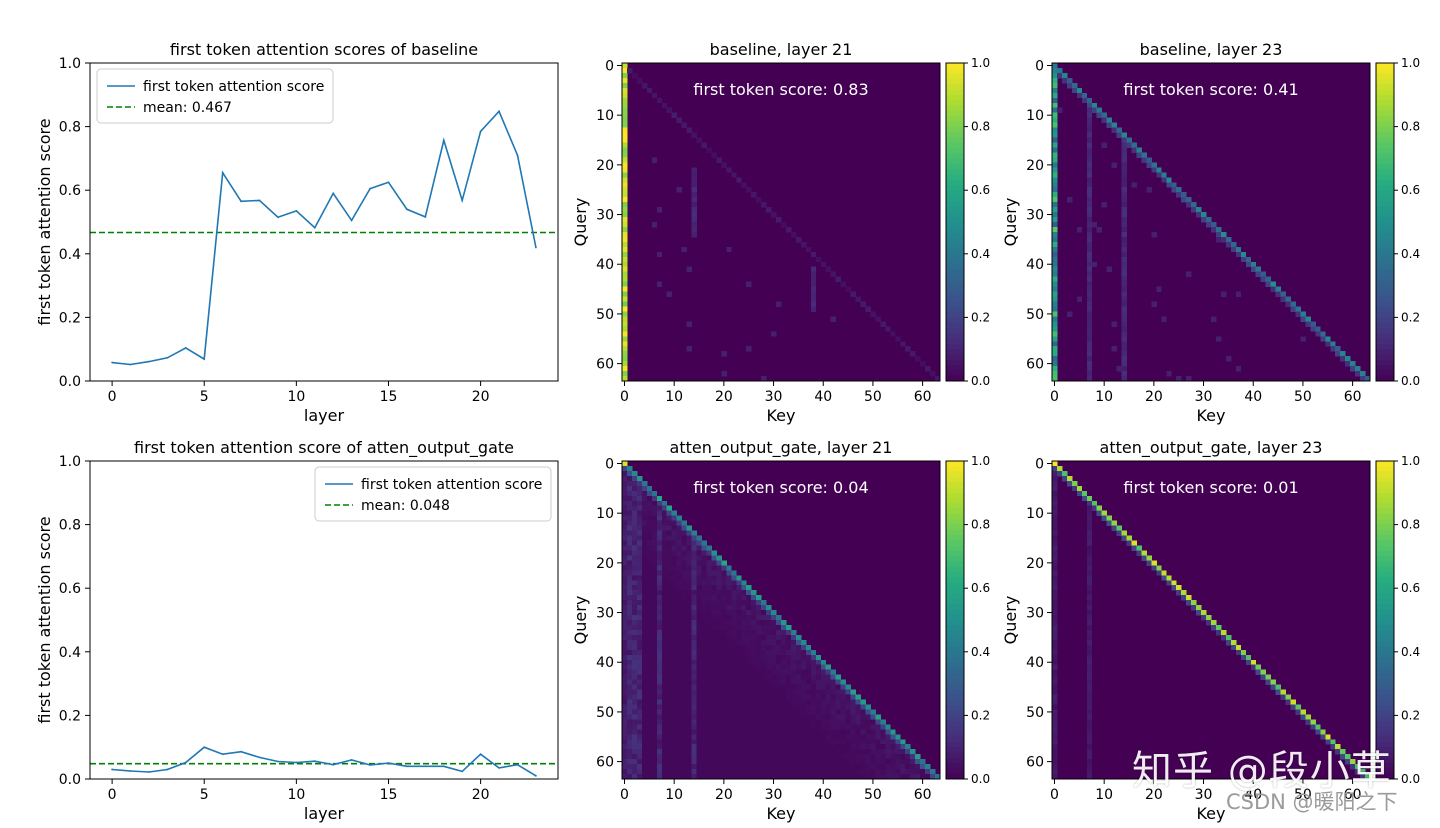  Describe the element at coordinates (781, 448) in the screenshot. I see `chart-title: atten_output_gate, layer 21` at that location.